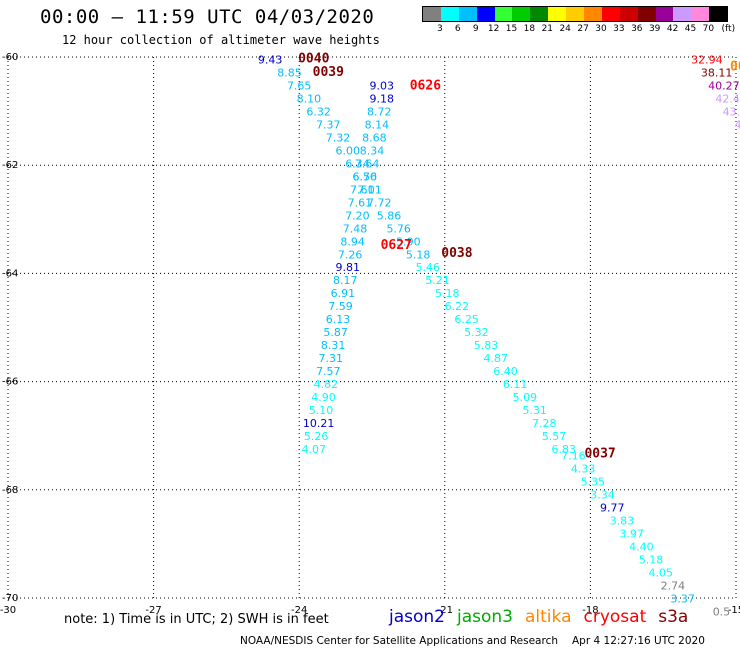 This screenshot has height=650, width=740. What do you see at coordinates (511, 29) in the screenshot?
I see `color-scale-tick: 15` at bounding box center [511, 29].